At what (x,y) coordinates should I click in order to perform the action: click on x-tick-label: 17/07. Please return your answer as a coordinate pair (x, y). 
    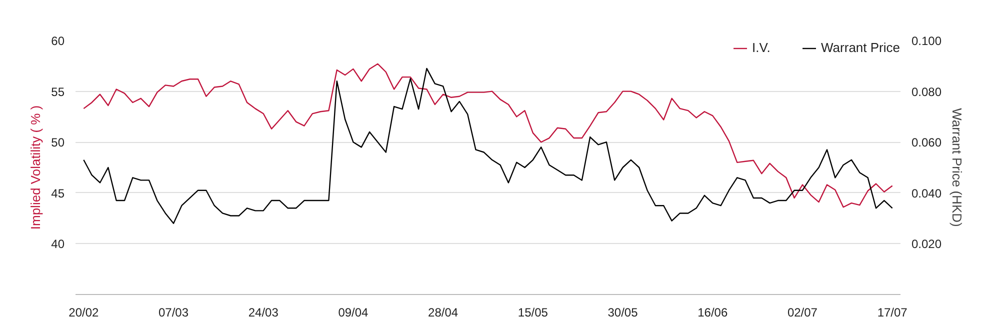
    Looking at the image, I should click on (892, 313).